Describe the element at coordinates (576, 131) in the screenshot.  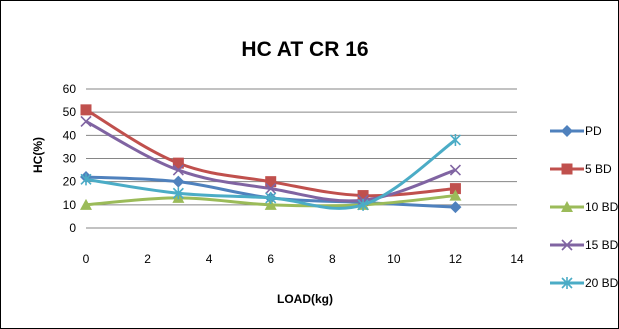
I see `legend-item-pd: PD` at that location.